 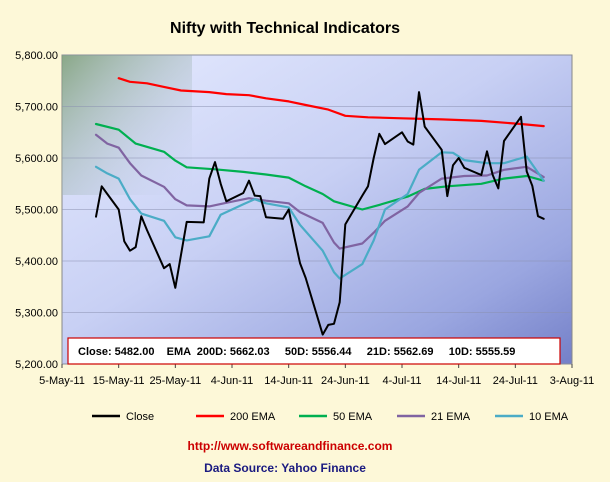 I want to click on legend-label: 50 EMA, so click(x=353, y=417).